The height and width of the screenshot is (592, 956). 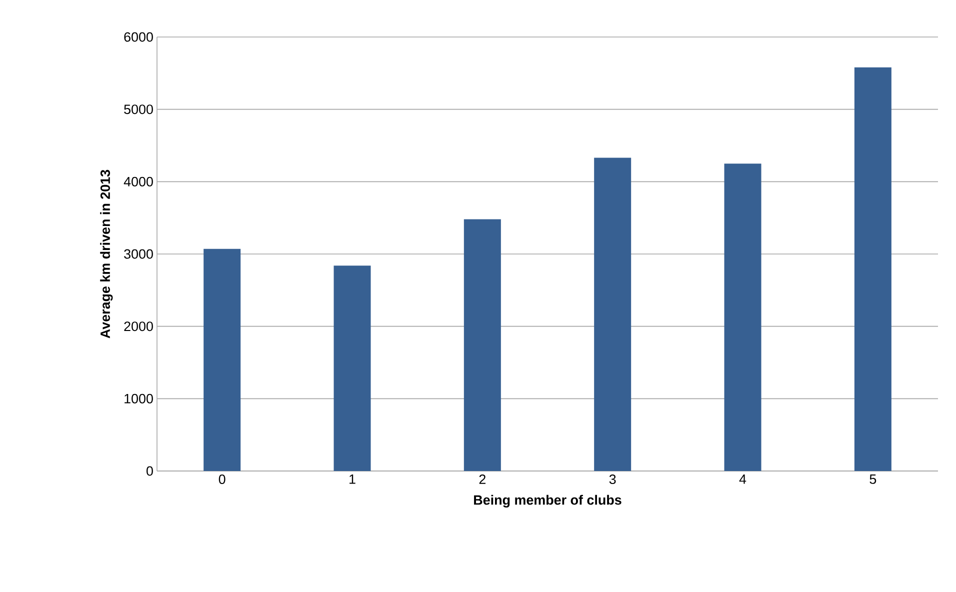 I want to click on x-tick-label: 1, so click(x=353, y=479).